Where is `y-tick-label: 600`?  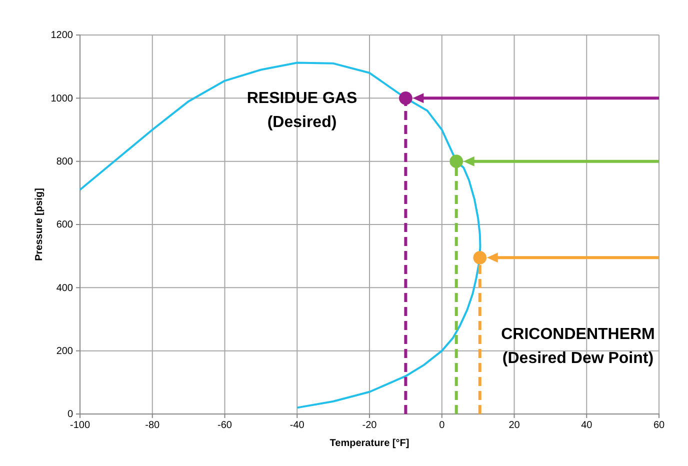 y-tick-label: 600 is located at coordinates (65, 225).